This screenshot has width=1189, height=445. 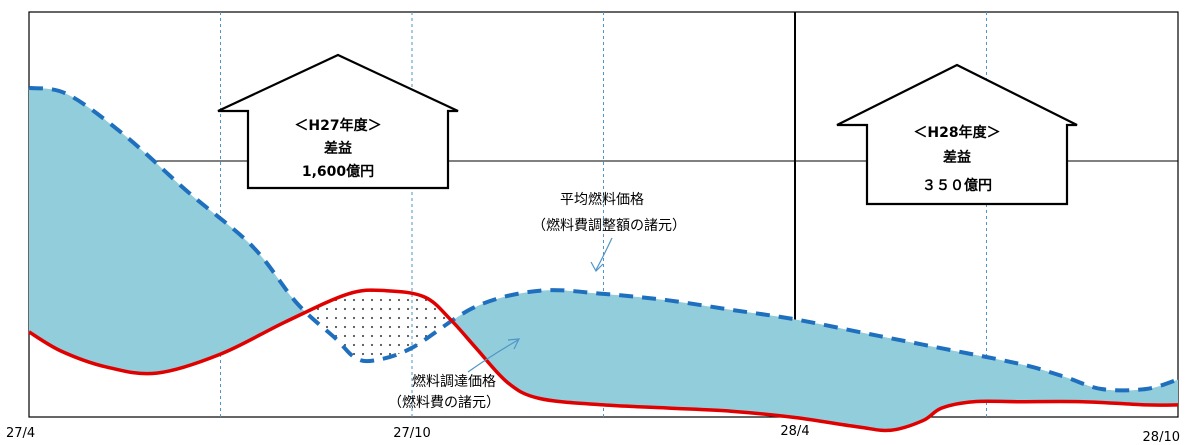 I want to click on average-fuel-price-annotation: 平均燃料価格 （燃料費調整額の諸元）, so click(x=609, y=231).